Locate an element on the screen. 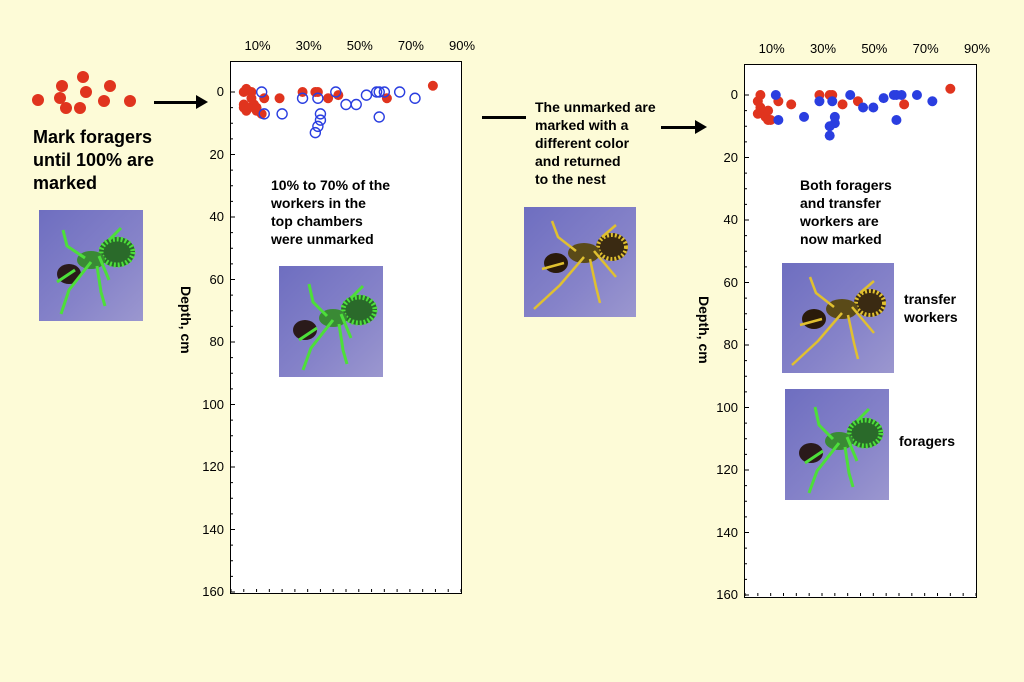  left-y-tick-label: 160 is located at coordinates (213, 591).